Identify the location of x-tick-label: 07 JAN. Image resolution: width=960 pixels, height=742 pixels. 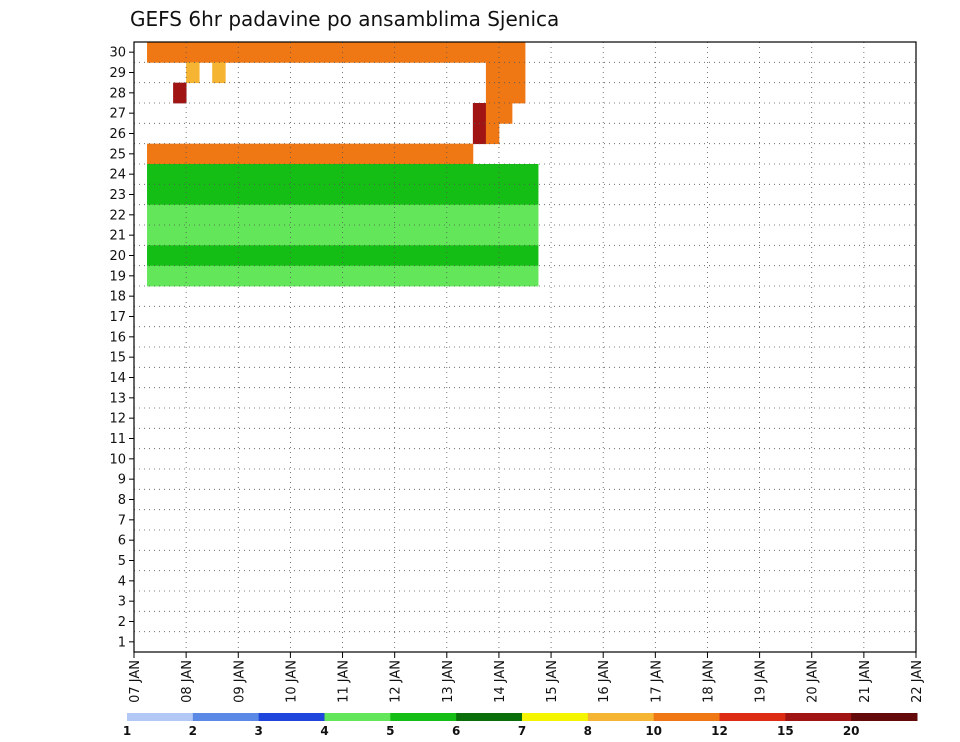
(135, 681).